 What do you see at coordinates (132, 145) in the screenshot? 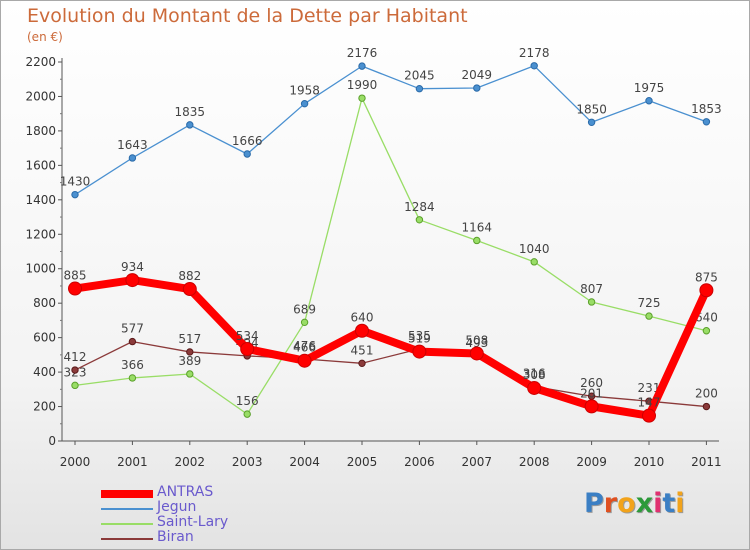
I see `data-label-jegun: 1643` at bounding box center [132, 145].